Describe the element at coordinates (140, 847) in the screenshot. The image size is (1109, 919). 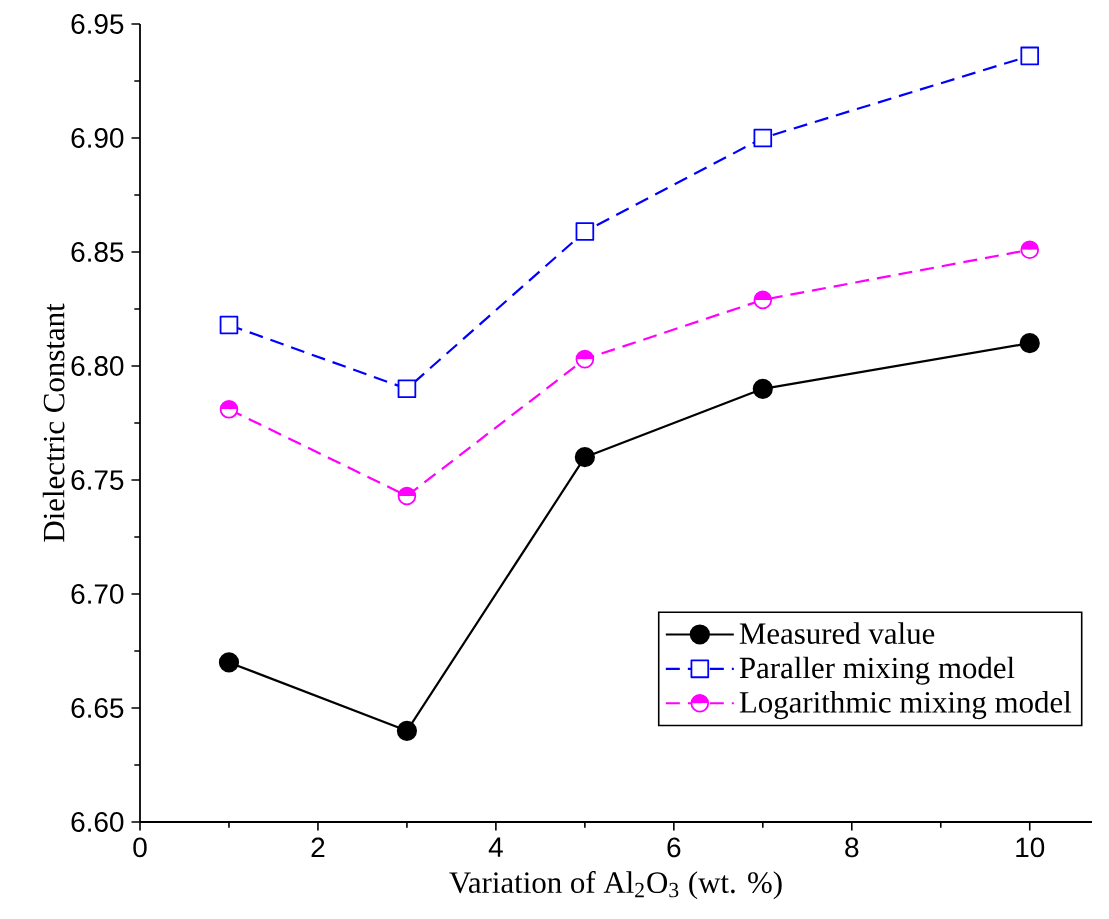
I see `x-tick-label: 0` at that location.